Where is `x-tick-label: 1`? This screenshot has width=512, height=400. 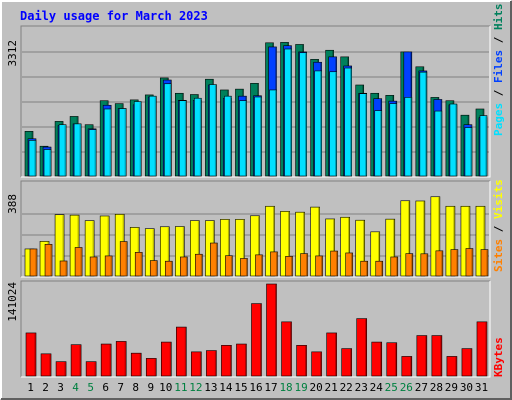
x-tick-label: 1 is located at coordinates (30, 387).